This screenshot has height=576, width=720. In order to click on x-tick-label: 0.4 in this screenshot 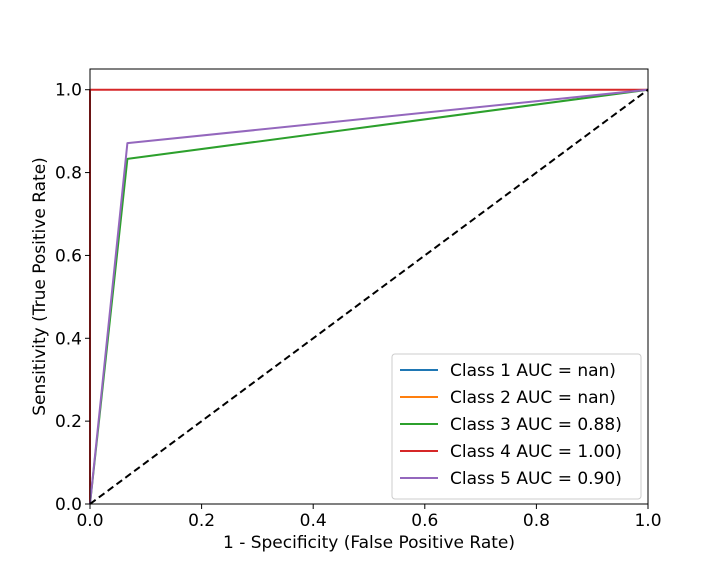, I will do `click(313, 521)`.